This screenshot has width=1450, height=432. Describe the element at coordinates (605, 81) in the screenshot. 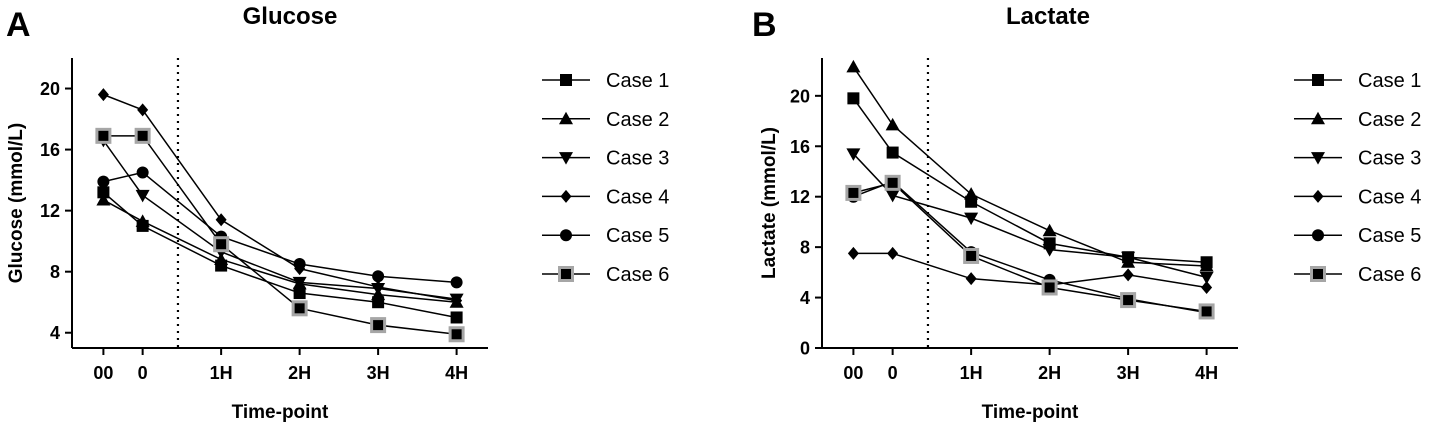

I see `chart1-legend-item: Case 1` at that location.